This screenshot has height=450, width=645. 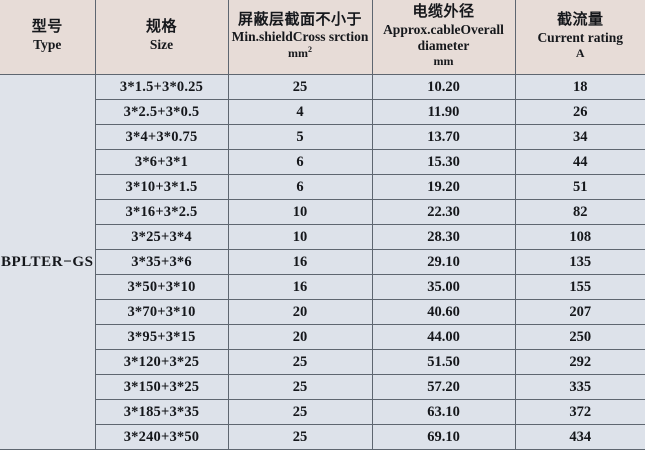 I want to click on column-header-diameter-chinese: 电缆外径, so click(x=443, y=12).